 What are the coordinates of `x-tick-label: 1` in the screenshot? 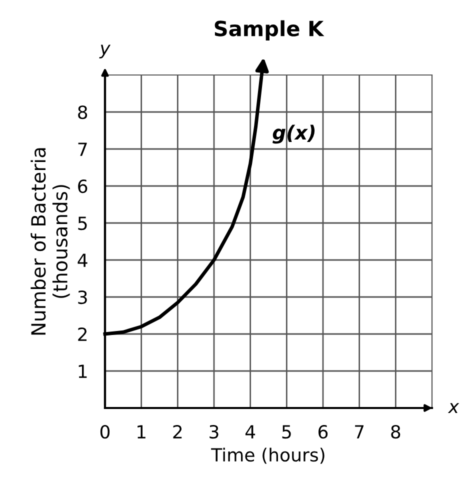 It's located at (142, 431).